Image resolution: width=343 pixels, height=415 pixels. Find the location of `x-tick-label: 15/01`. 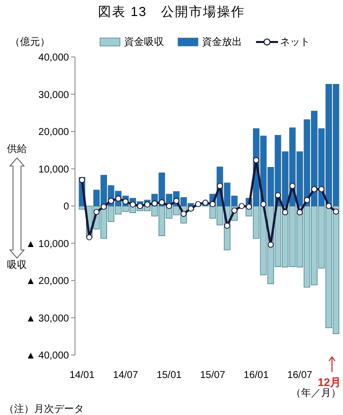

x-tick-label: 15/01 is located at coordinates (169, 375).